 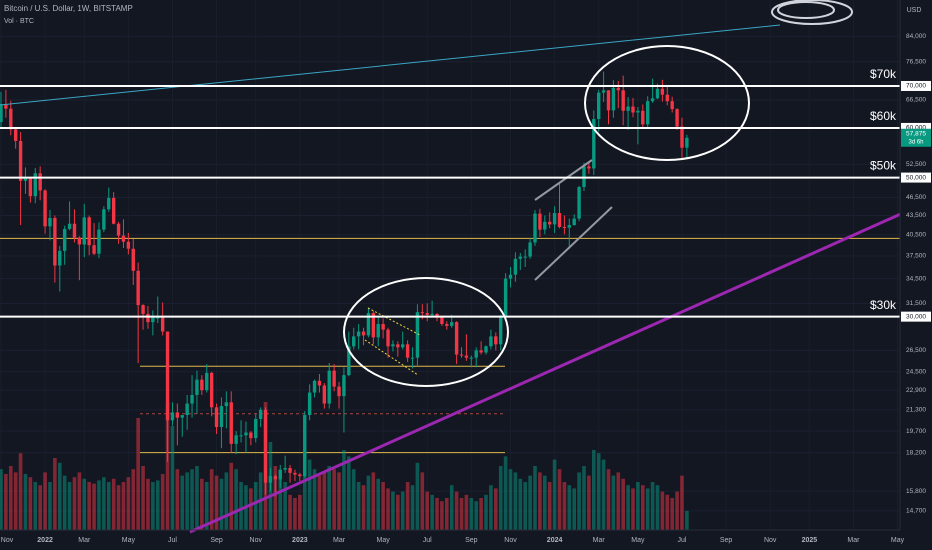 What do you see at coordinates (427, 540) in the screenshot?
I see `x-tick-label: Jul` at bounding box center [427, 540].